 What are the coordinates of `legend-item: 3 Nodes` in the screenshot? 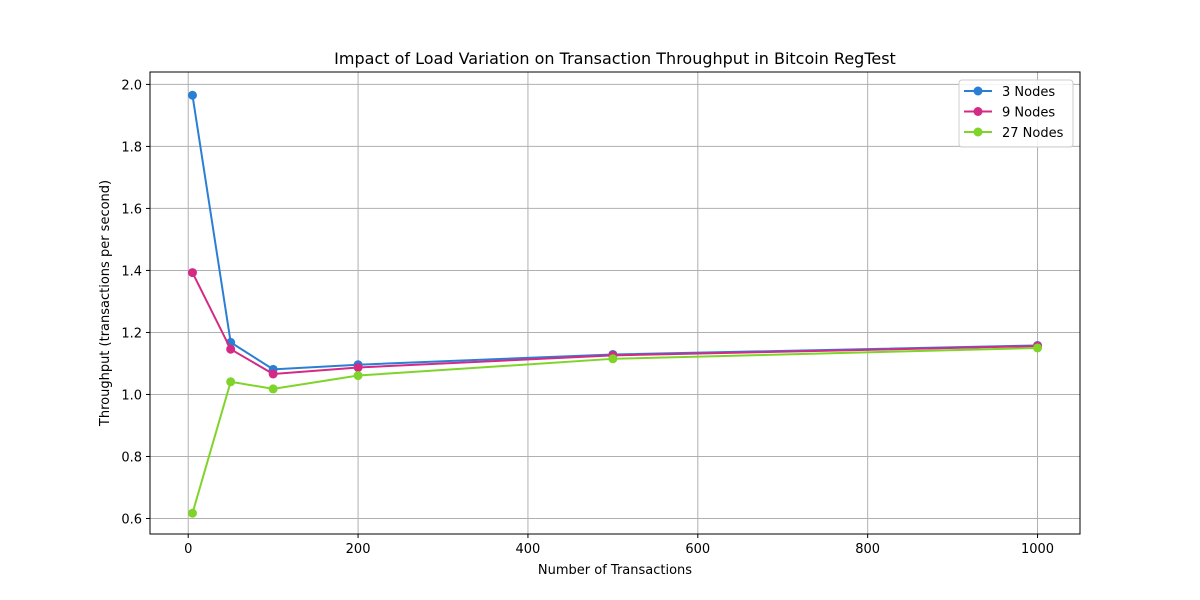 It's located at (1009, 92).